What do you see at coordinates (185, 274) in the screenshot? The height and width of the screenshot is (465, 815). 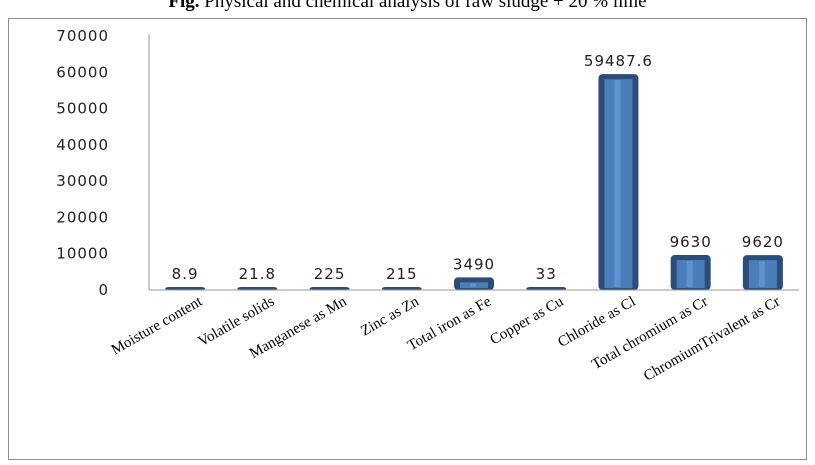 I see `data-label: 8.9` at bounding box center [185, 274].